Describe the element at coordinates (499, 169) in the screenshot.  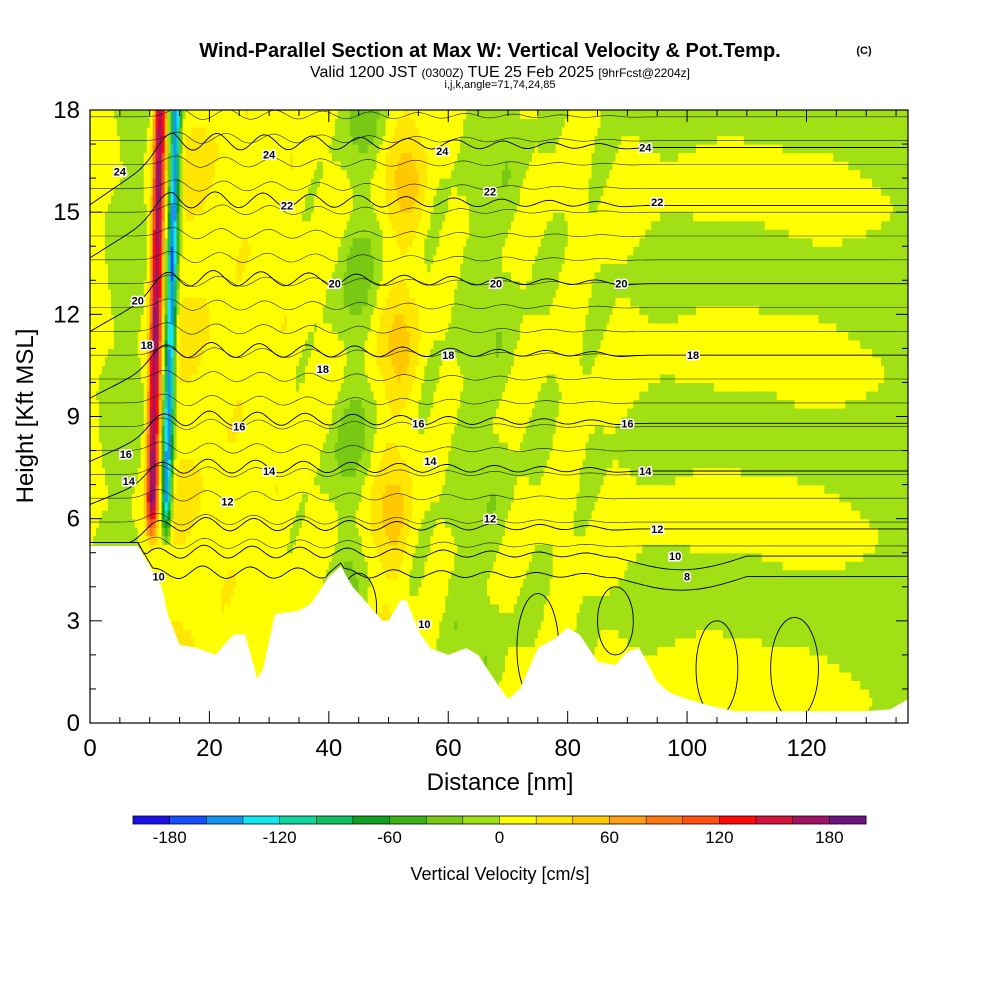
I see `theta-contour` at that location.